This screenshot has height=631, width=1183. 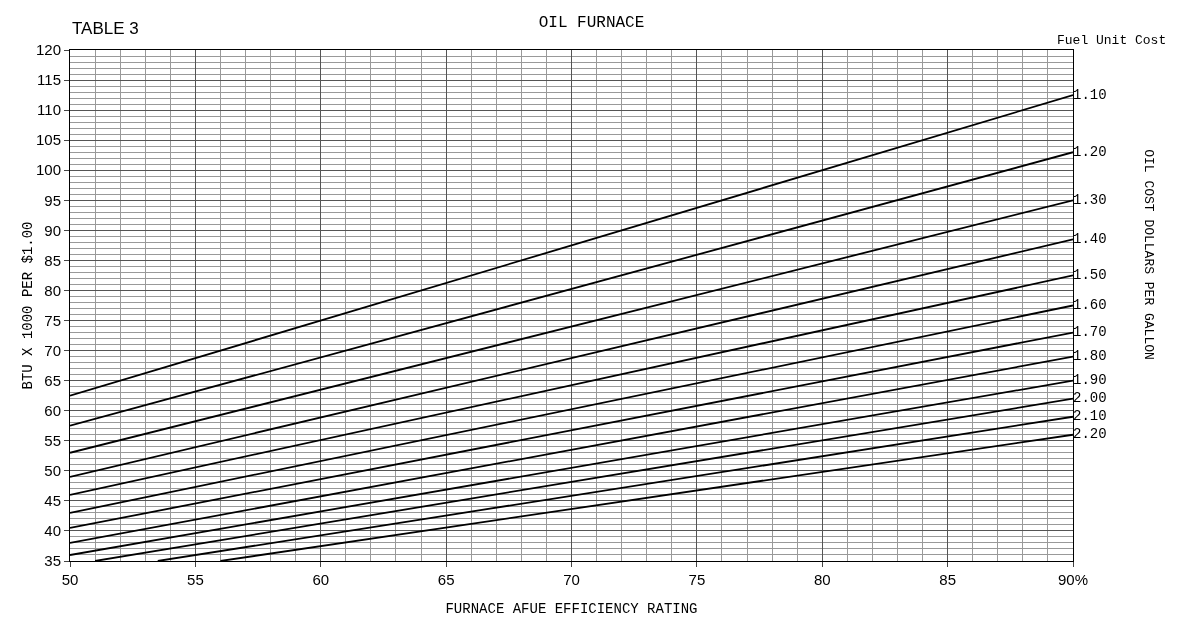 What do you see at coordinates (1090, 416) in the screenshot?
I see `series-label: 2.10` at bounding box center [1090, 416].